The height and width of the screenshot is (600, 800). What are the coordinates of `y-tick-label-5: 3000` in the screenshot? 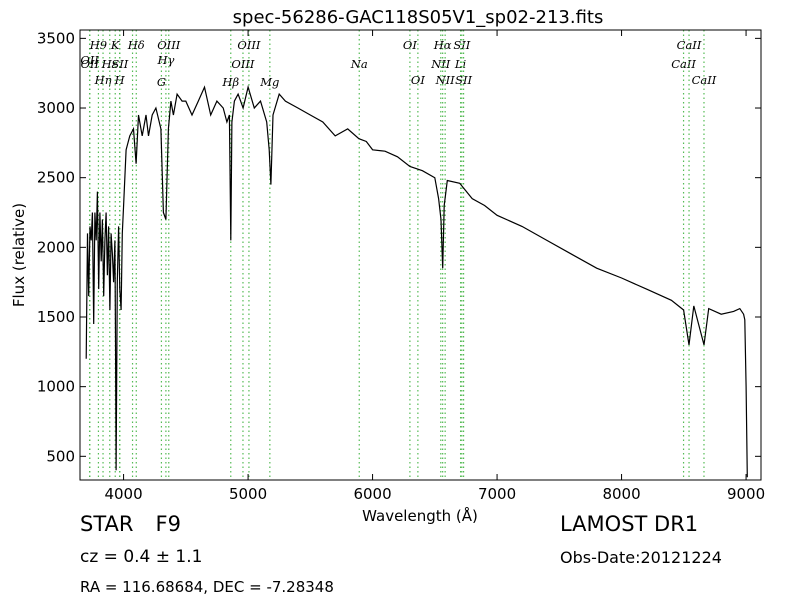 It's located at (56, 108).